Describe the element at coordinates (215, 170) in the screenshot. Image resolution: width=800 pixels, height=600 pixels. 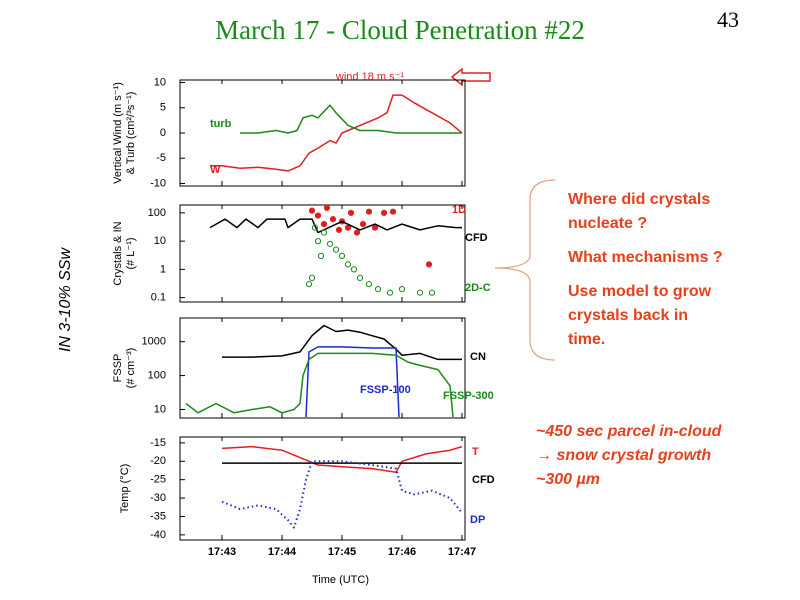
I see `series-label: W` at that location.